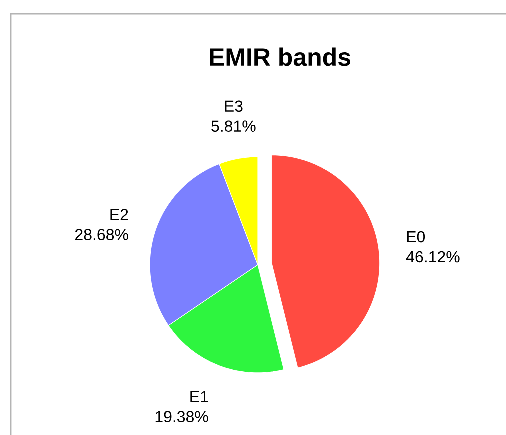 Image resolution: width=506 pixels, height=435 pixels. Describe the element at coordinates (119, 214) in the screenshot. I see `slice-label: E2` at that location.